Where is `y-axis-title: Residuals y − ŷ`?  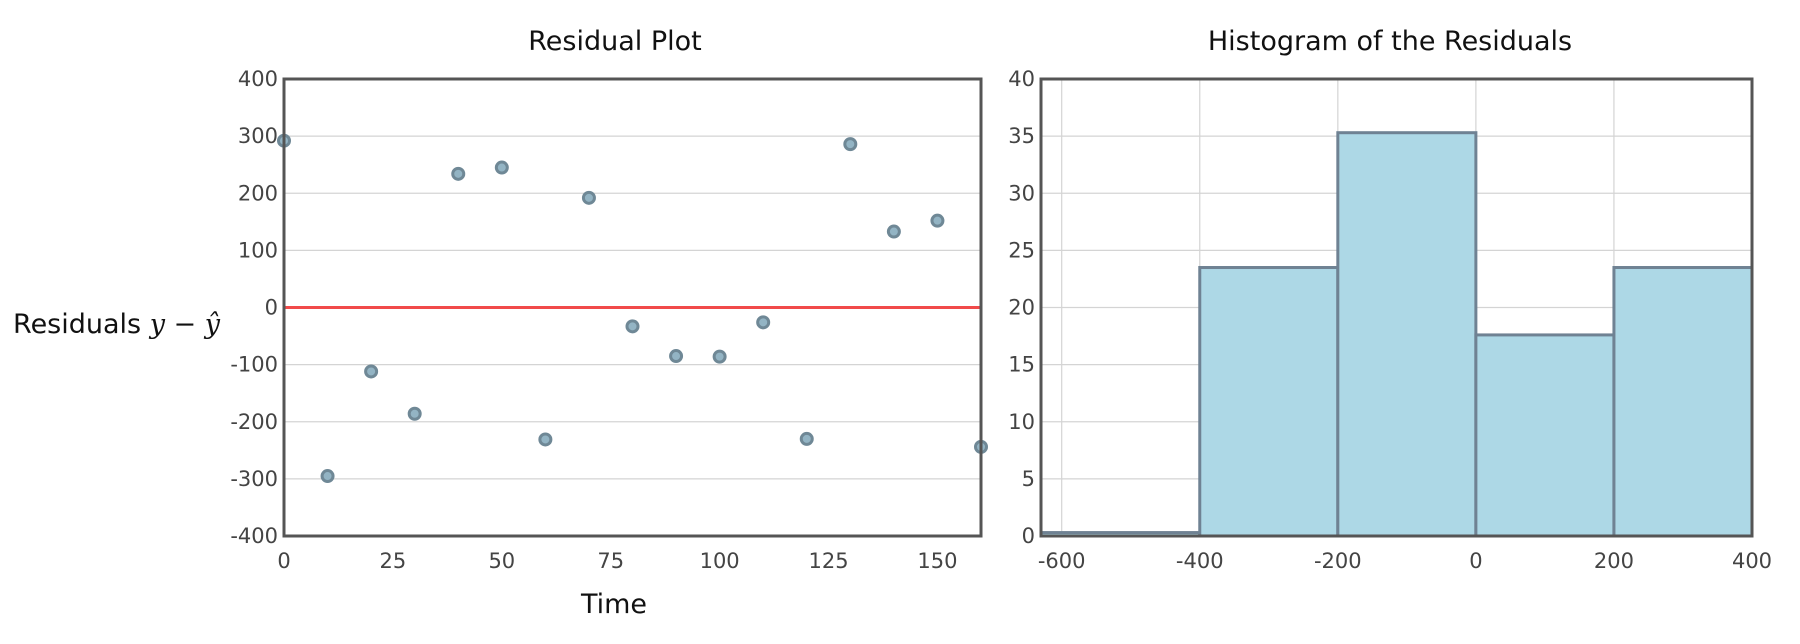
y-axis-title: Residuals y − ŷ is located at coordinates (117, 324).